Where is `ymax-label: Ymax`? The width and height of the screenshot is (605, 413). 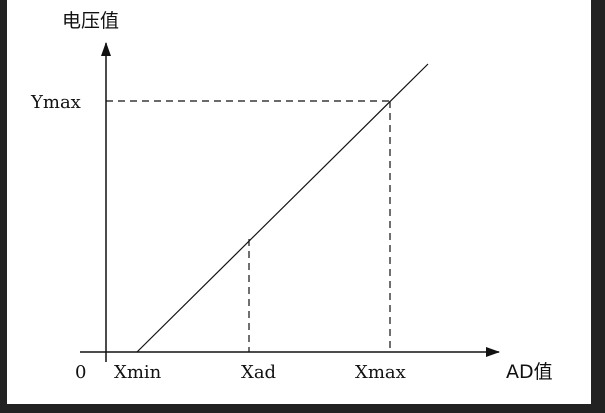 ymax-label: Ymax is located at coordinates (55, 102).